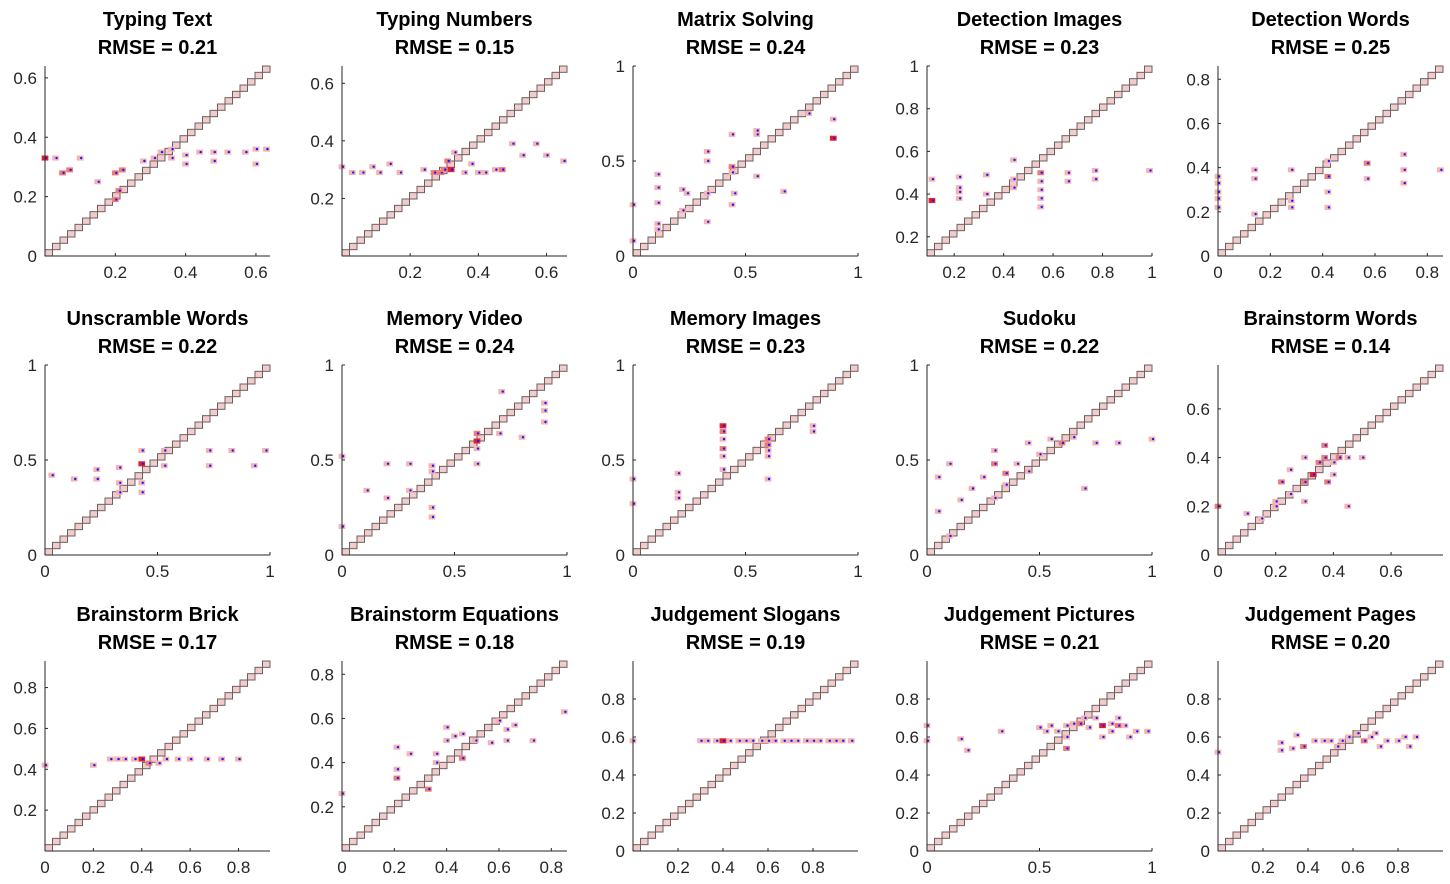 This screenshot has width=1450, height=884. Describe the element at coordinates (1217, 272) in the screenshot. I see `x-tick-label: 0` at that location.